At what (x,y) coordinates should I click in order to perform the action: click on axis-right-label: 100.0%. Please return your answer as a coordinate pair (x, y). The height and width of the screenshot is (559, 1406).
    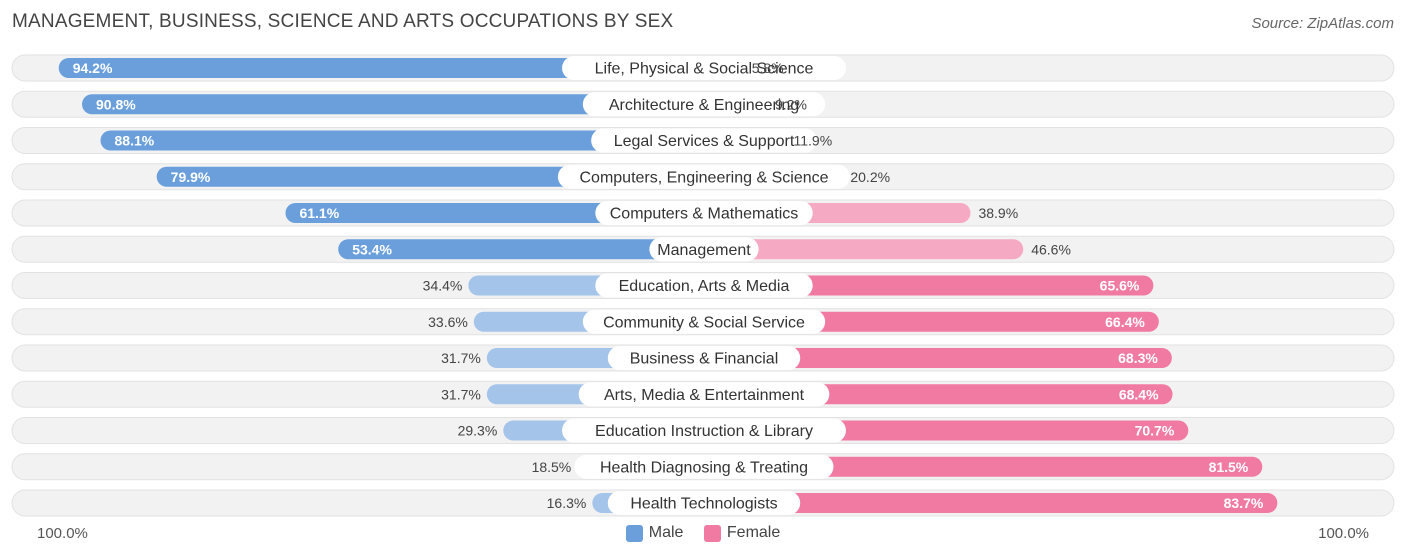
    Looking at the image, I should click on (1343, 533).